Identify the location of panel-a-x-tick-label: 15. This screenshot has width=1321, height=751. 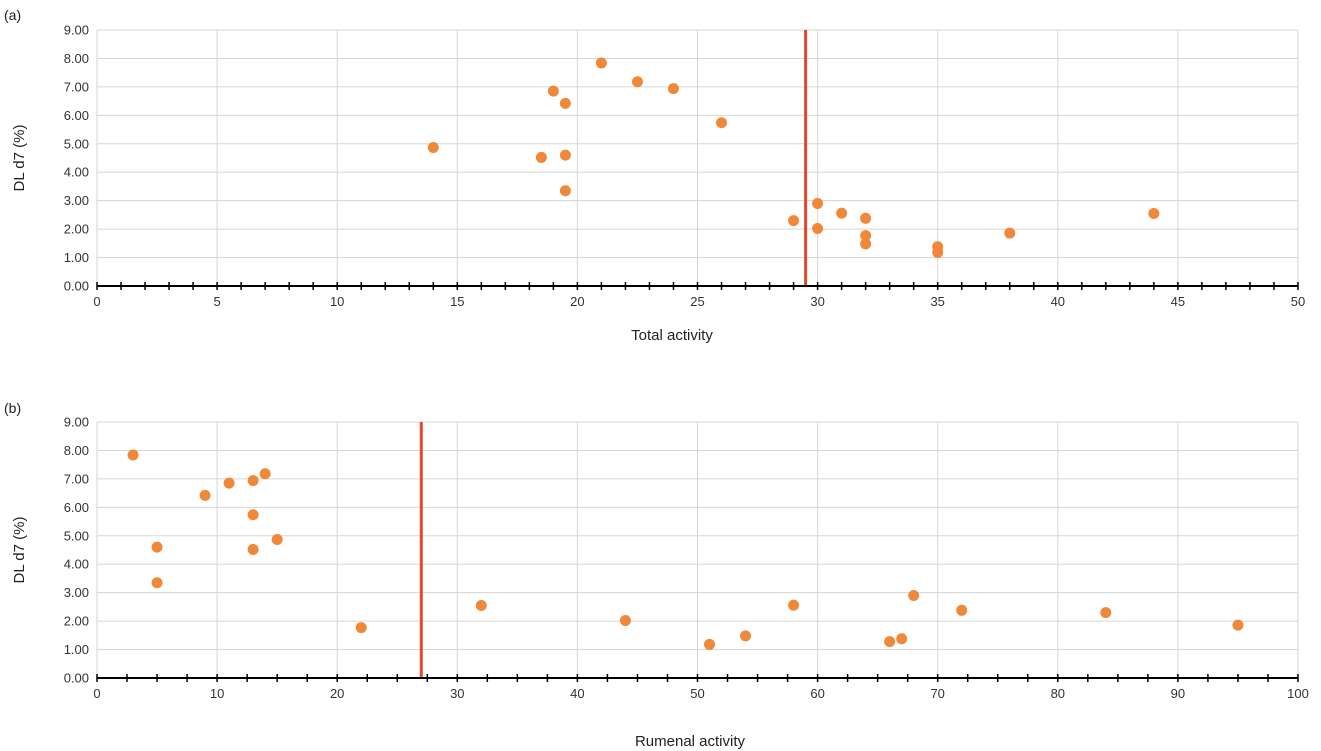
(457, 301).